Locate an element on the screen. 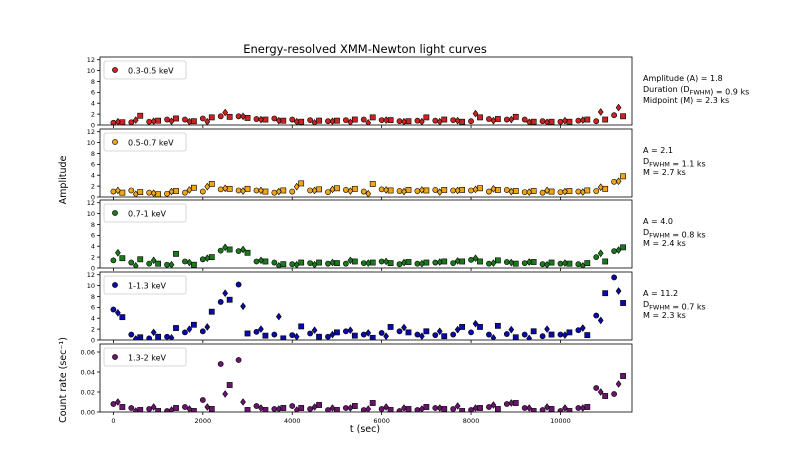 The width and height of the screenshot is (789, 473). y-tick-label: 10 is located at coordinates (91, 71).